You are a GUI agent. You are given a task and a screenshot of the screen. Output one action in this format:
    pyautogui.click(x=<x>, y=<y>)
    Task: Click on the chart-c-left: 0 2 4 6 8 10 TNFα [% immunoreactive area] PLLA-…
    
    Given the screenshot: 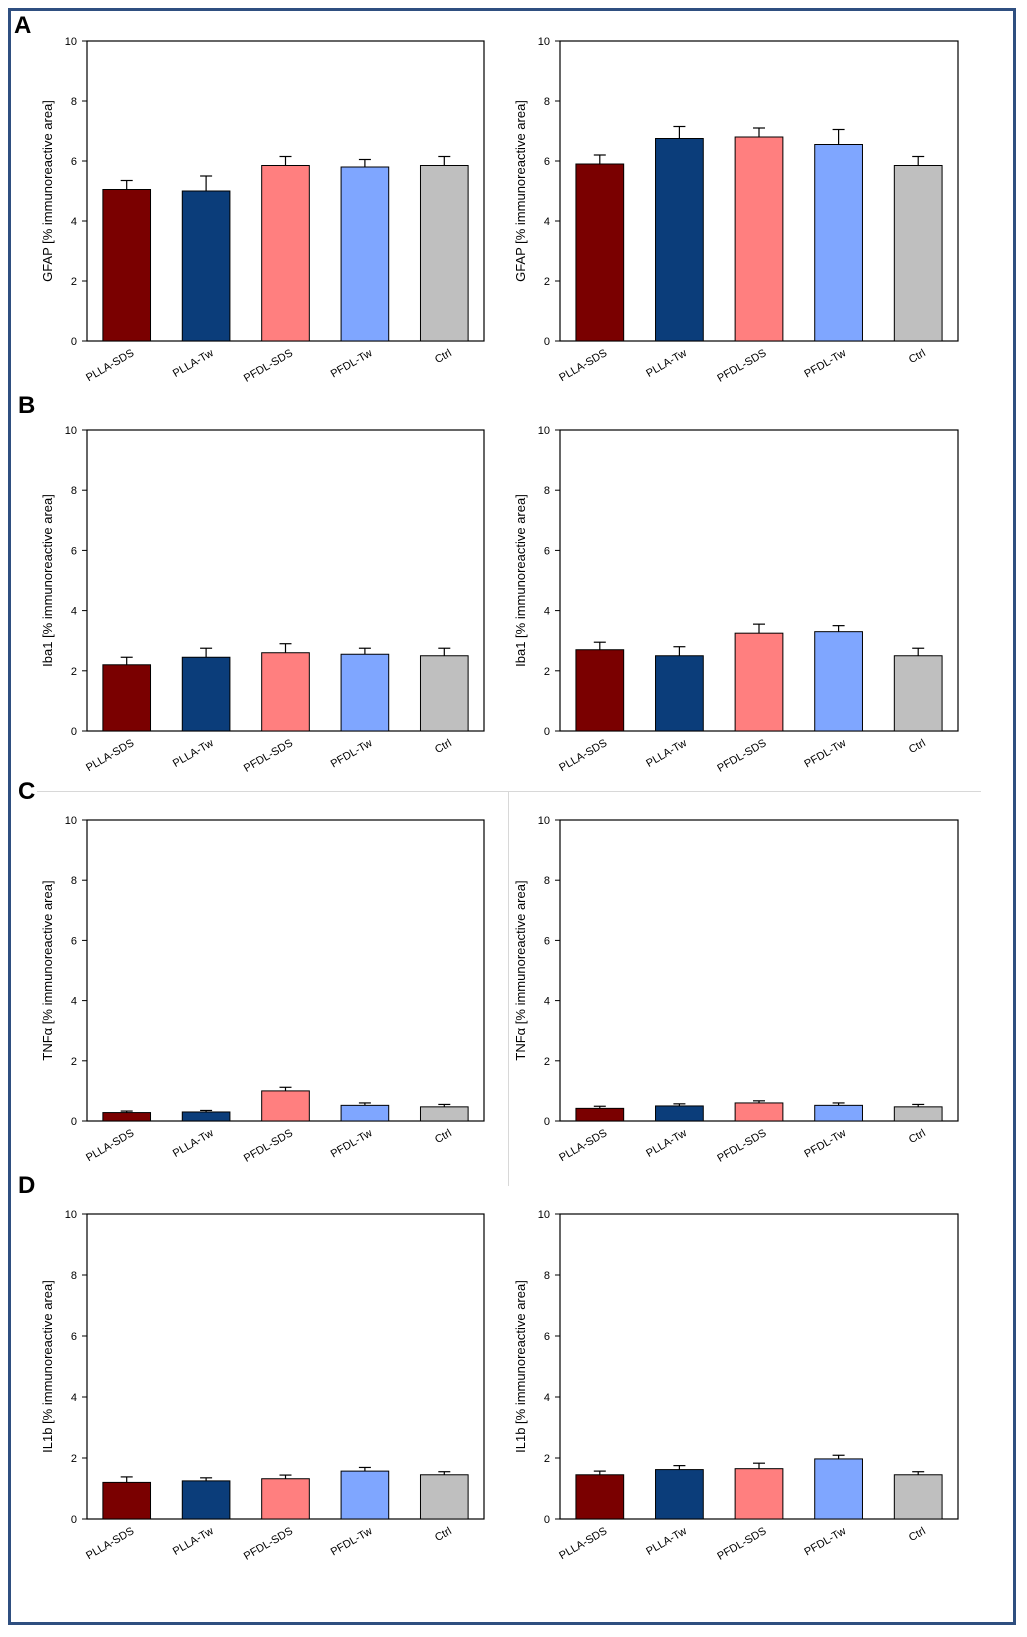 What is the action you would take?
    pyautogui.click(x=262, y=990)
    